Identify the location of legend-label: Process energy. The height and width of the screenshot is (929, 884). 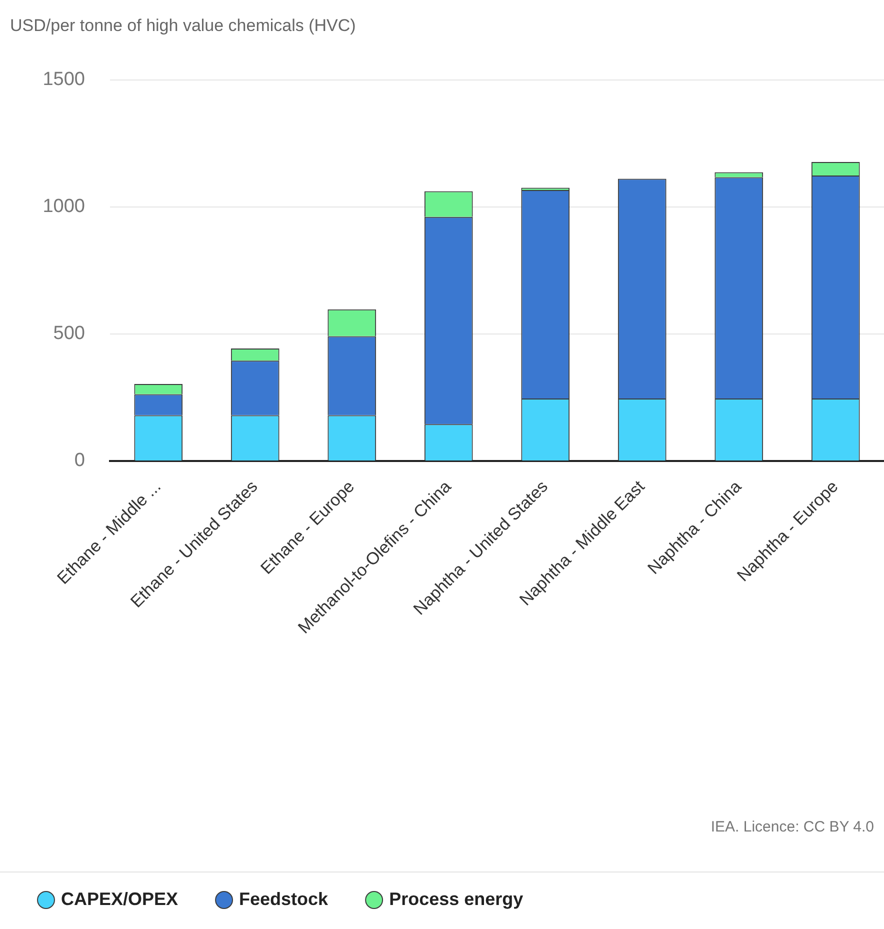
(456, 898).